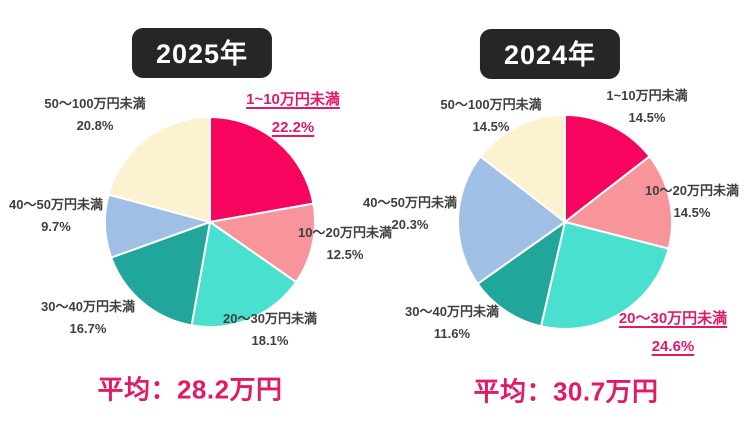 This screenshot has height=431, width=748. Describe the element at coordinates (345, 232) in the screenshot. I see `label-2025-10-20-name: 10～20万円未満` at that location.